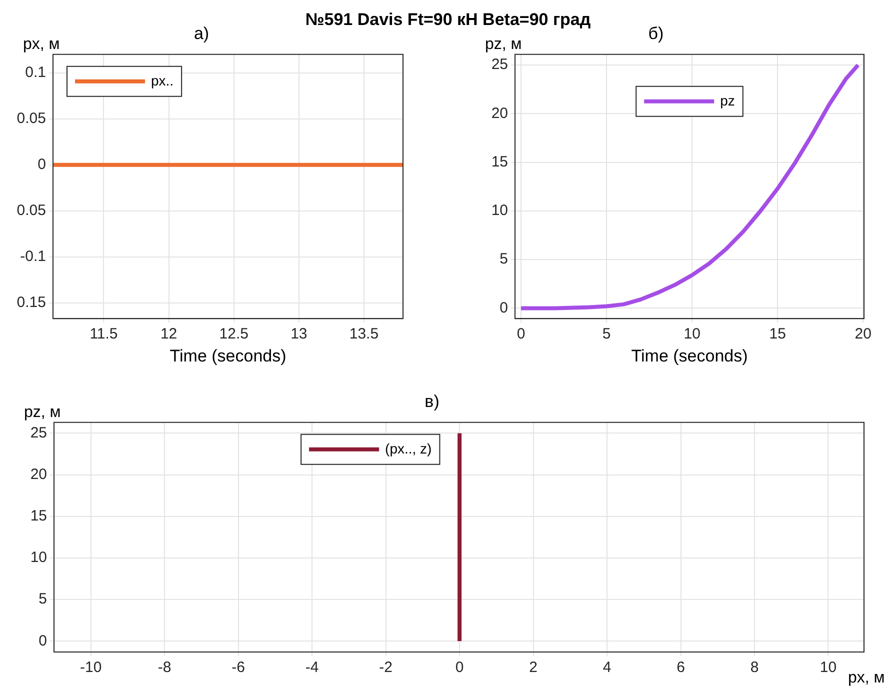 The width and height of the screenshot is (896, 688). What do you see at coordinates (104, 334) in the screenshot?
I see `x-tick-label: 11.5` at bounding box center [104, 334].